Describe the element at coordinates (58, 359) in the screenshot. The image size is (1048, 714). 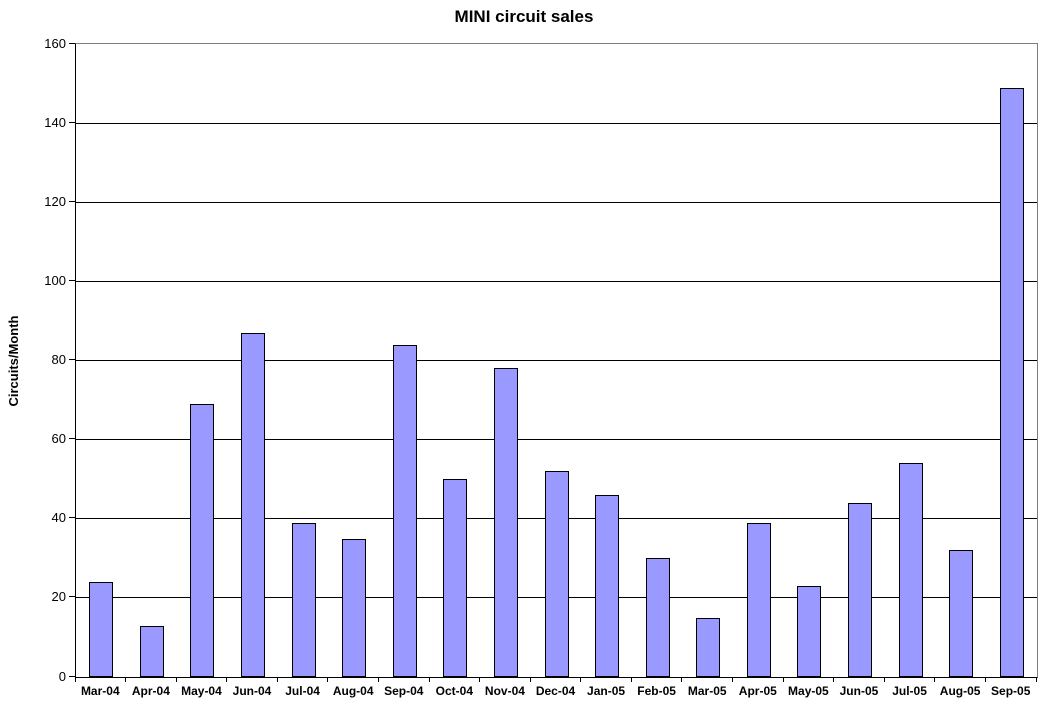
I see `y-tick-label: 80` at that location.